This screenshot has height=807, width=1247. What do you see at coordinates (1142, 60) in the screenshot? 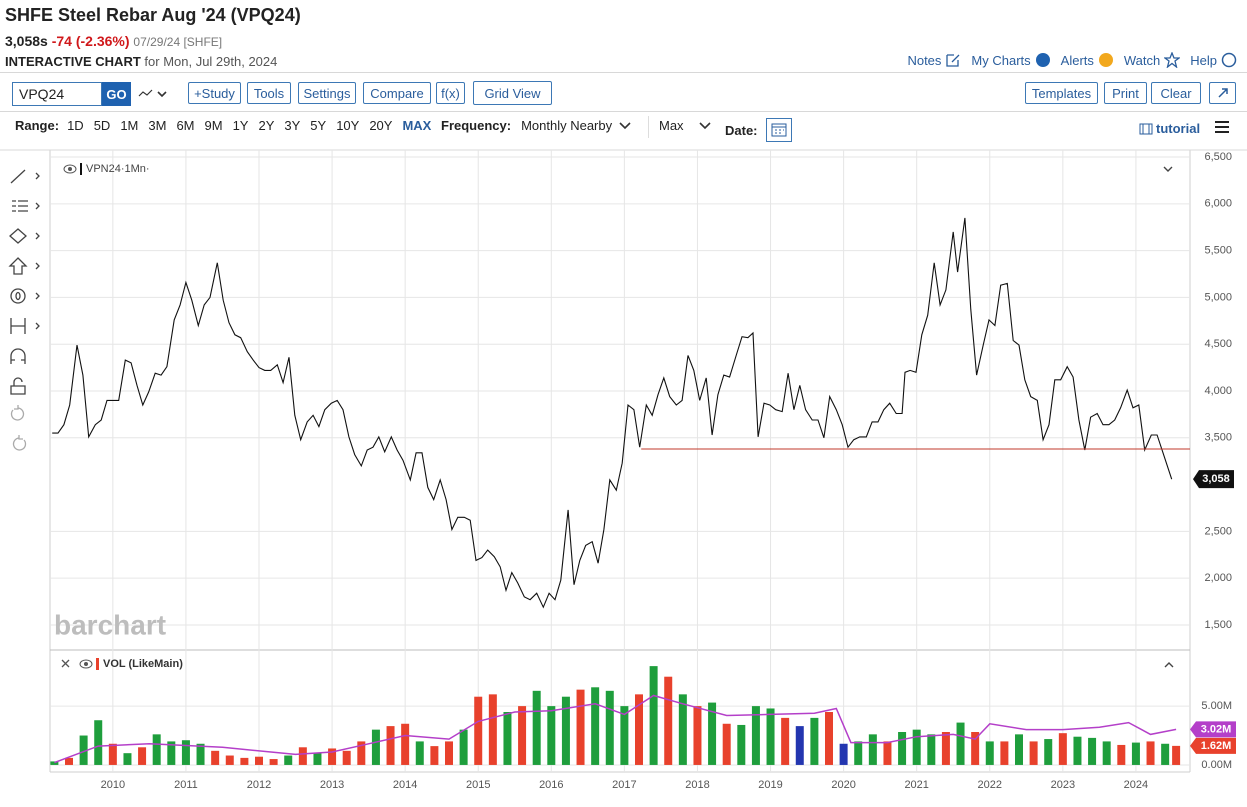
I see `header-link-text: Watch` at bounding box center [1142, 60].